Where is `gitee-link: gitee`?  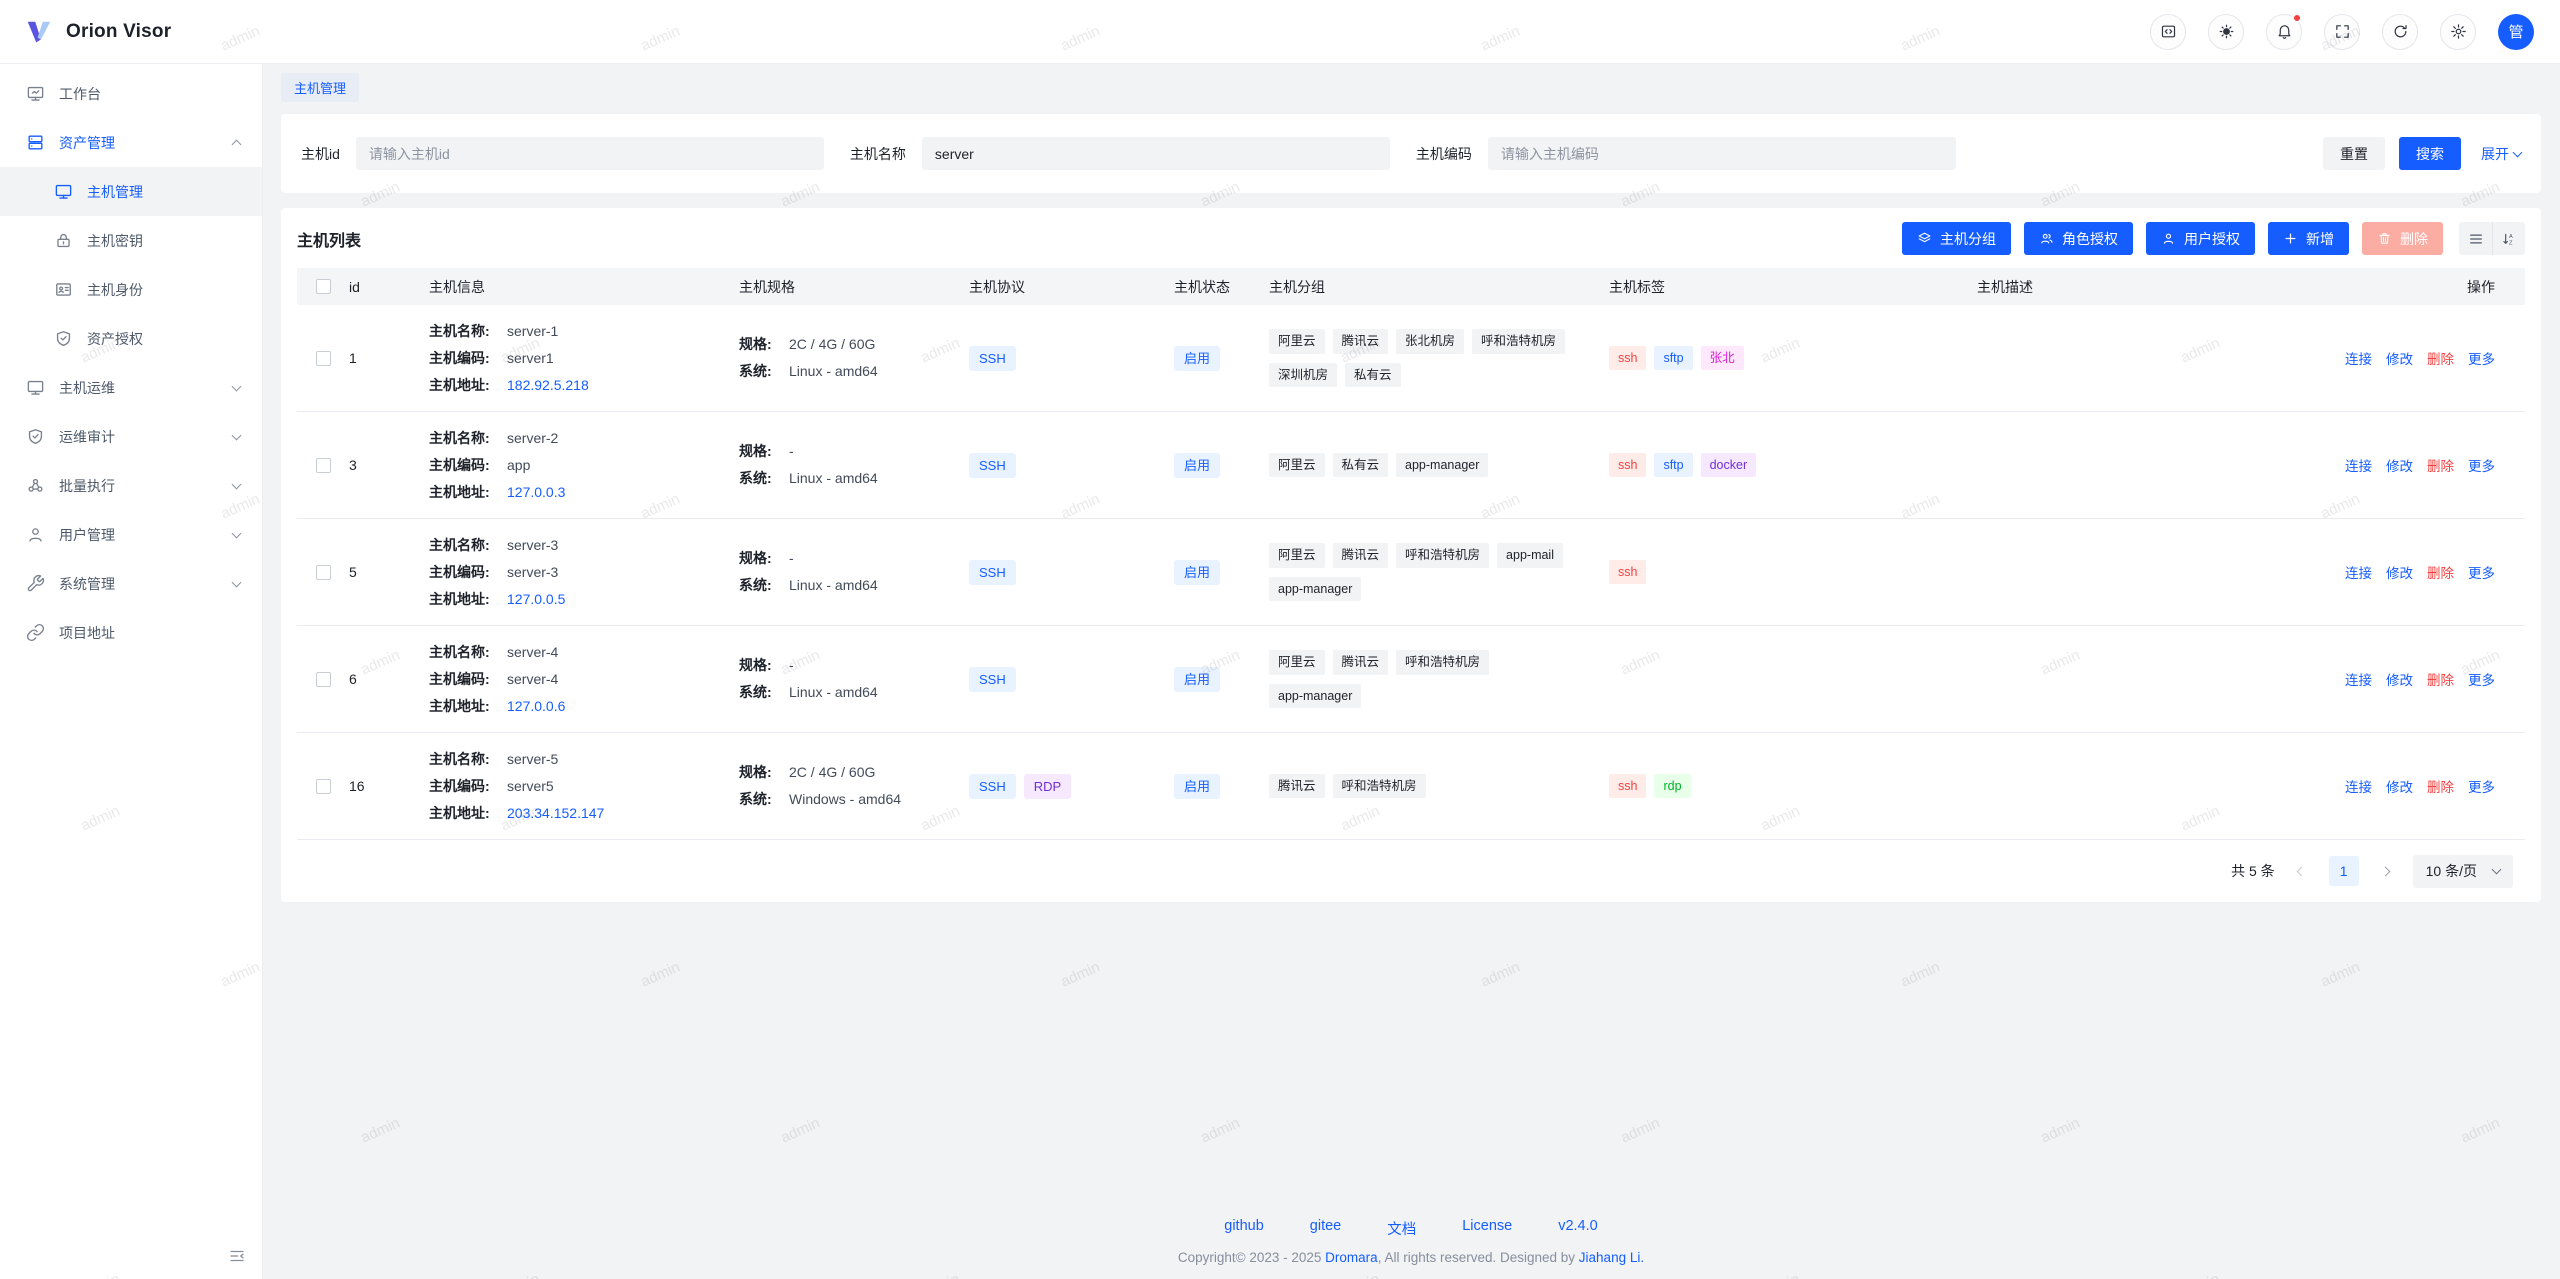
gitee-link: gitee is located at coordinates (1325, 1226).